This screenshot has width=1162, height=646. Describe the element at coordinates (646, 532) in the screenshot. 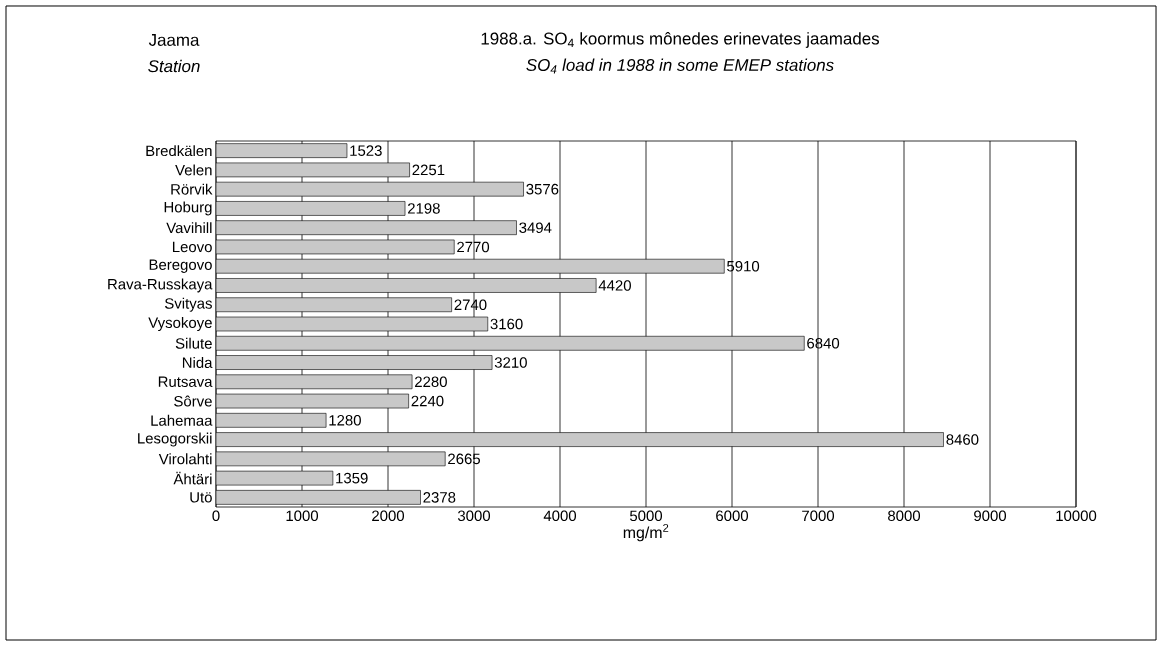

I see `x-axis-title: mg/m$^{2}$` at that location.